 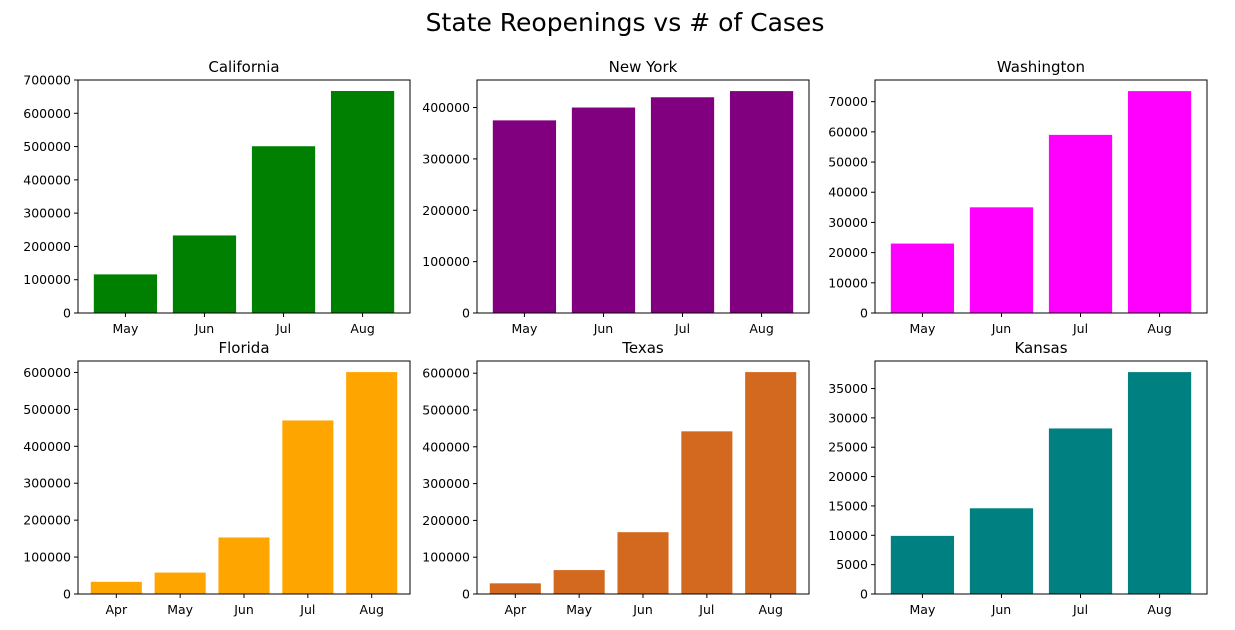 I want to click on bar-kansas-may, so click(x=922, y=564).